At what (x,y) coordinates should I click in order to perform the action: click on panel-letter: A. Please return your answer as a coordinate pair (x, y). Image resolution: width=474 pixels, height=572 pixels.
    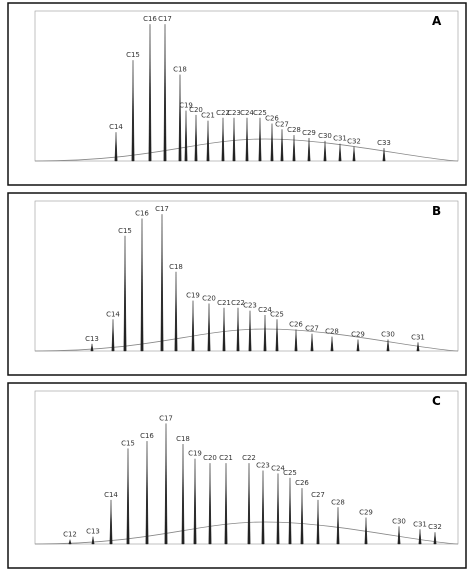
    Looking at the image, I should click on (437, 21).